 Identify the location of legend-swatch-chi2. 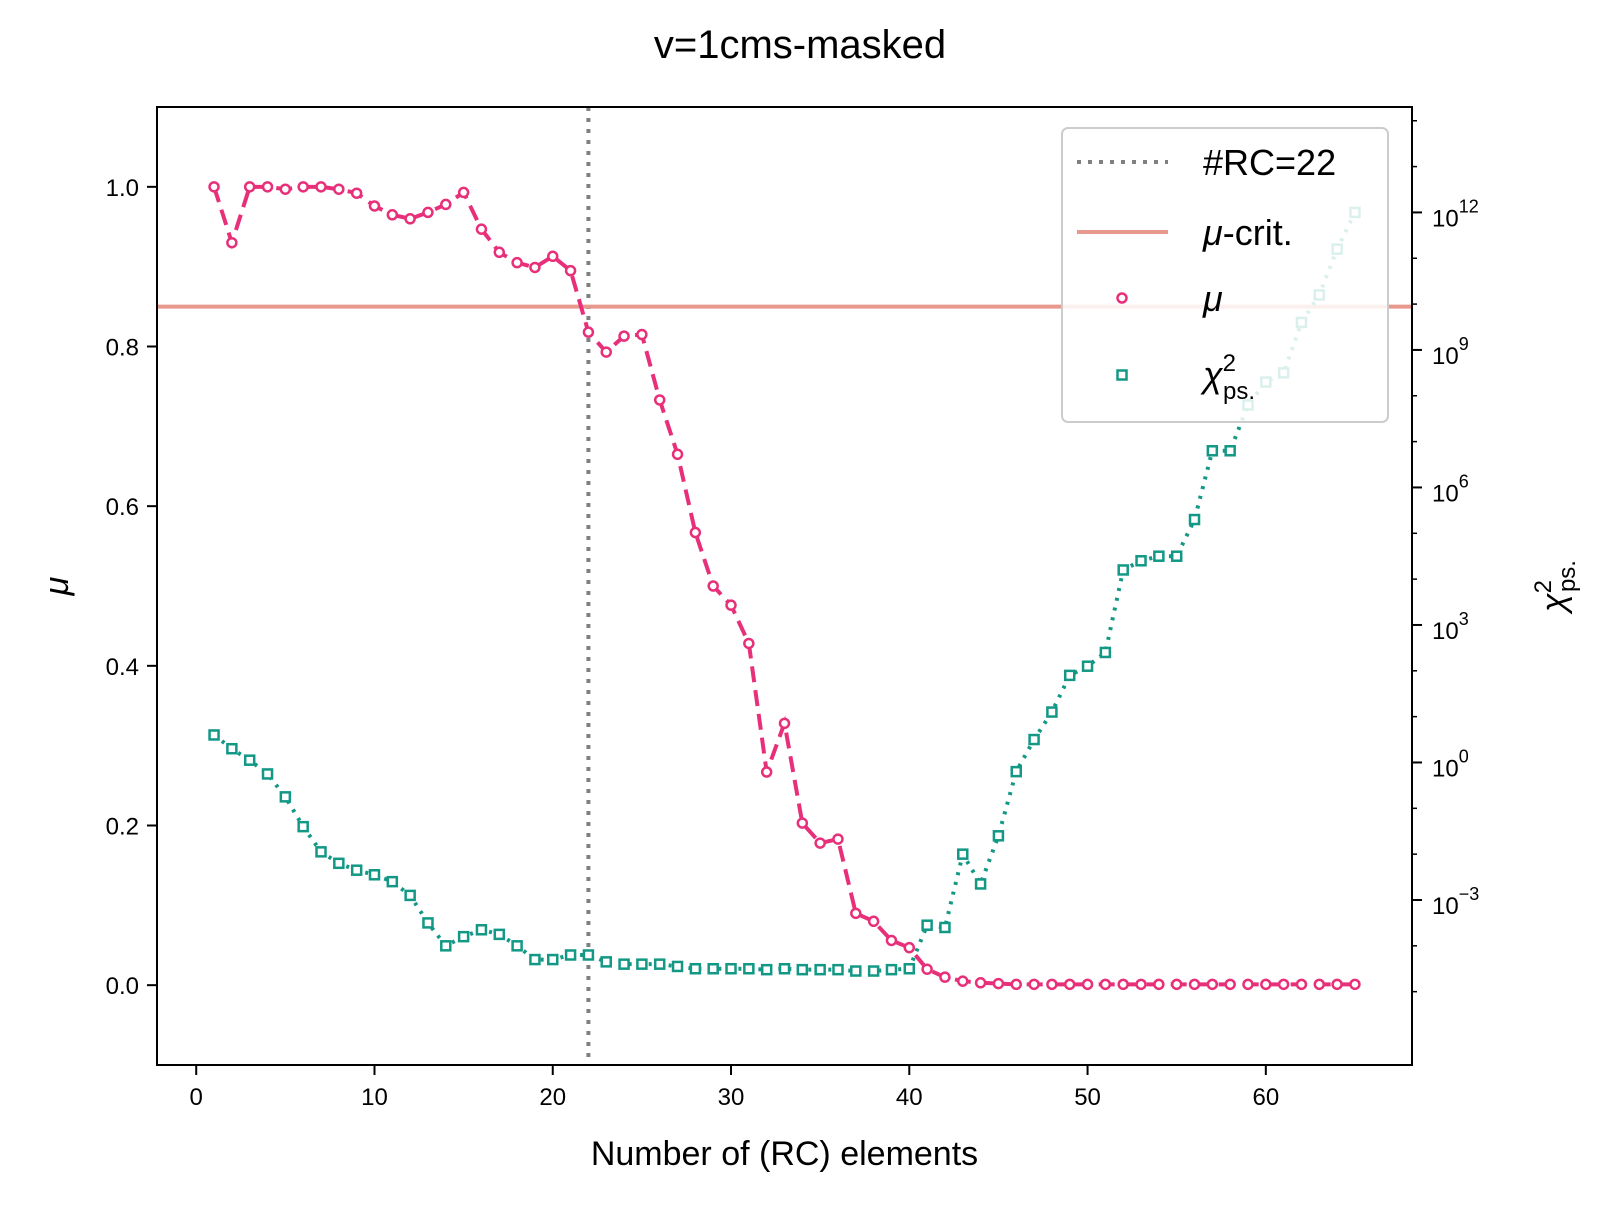
(1122, 375).